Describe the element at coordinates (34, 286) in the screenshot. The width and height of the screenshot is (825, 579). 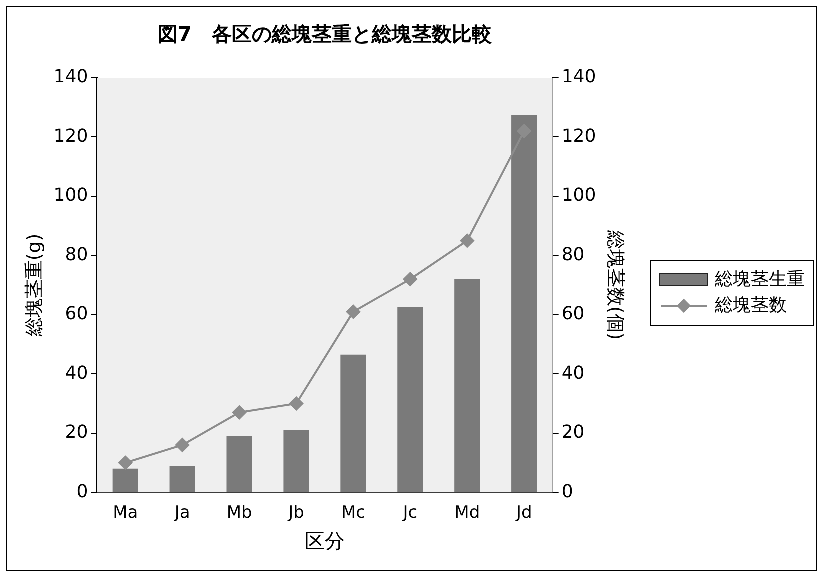
I see `y-axis-title: 総塊茎重(g)` at that location.